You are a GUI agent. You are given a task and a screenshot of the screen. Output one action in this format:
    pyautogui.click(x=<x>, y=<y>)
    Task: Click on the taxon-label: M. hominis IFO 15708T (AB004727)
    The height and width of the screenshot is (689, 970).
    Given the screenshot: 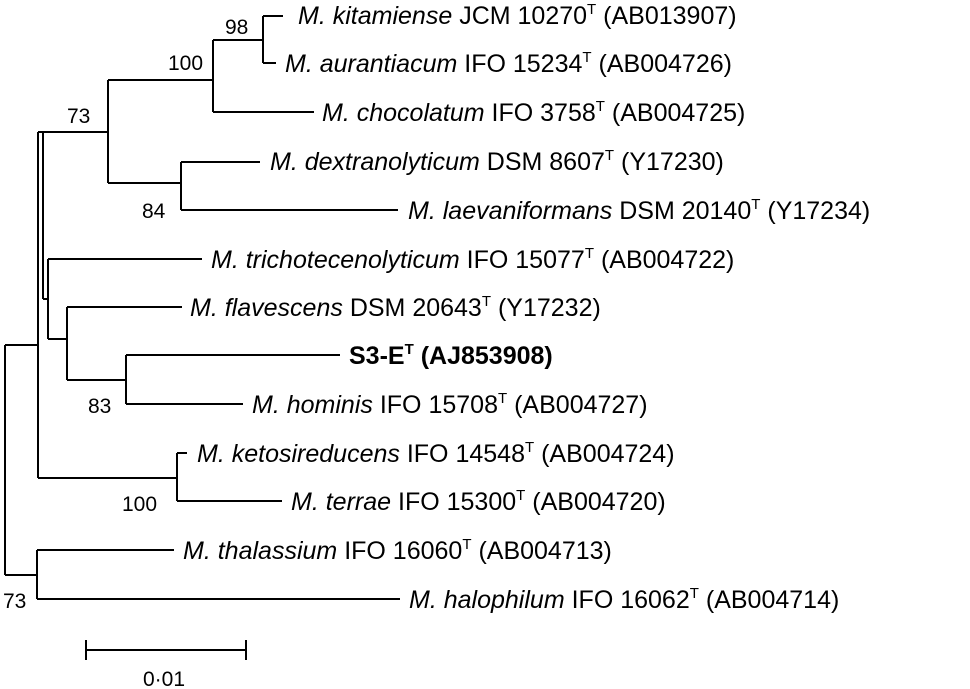 What is the action you would take?
    pyautogui.click(x=450, y=404)
    